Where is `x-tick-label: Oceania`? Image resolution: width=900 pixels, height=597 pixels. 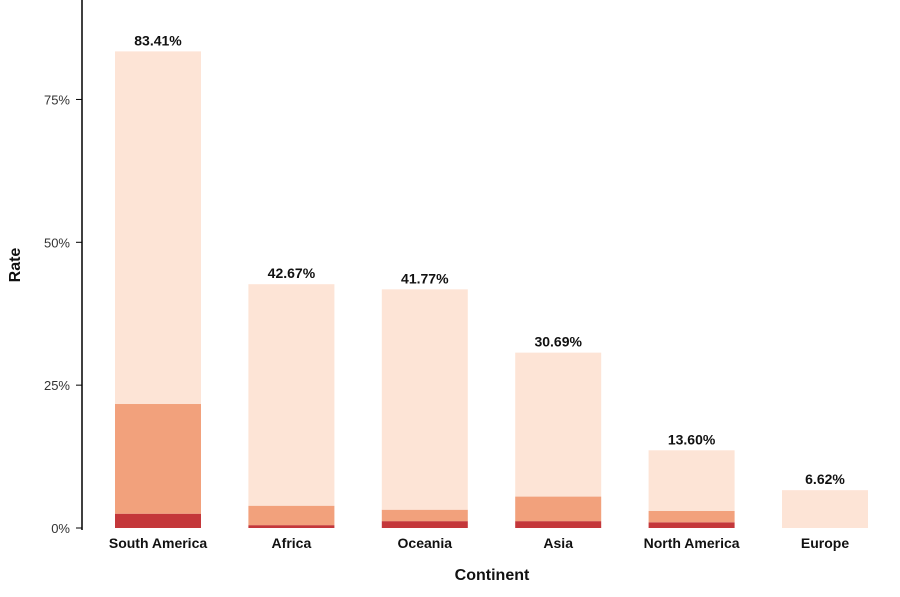 x-tick-label: Oceania is located at coordinates (425, 543).